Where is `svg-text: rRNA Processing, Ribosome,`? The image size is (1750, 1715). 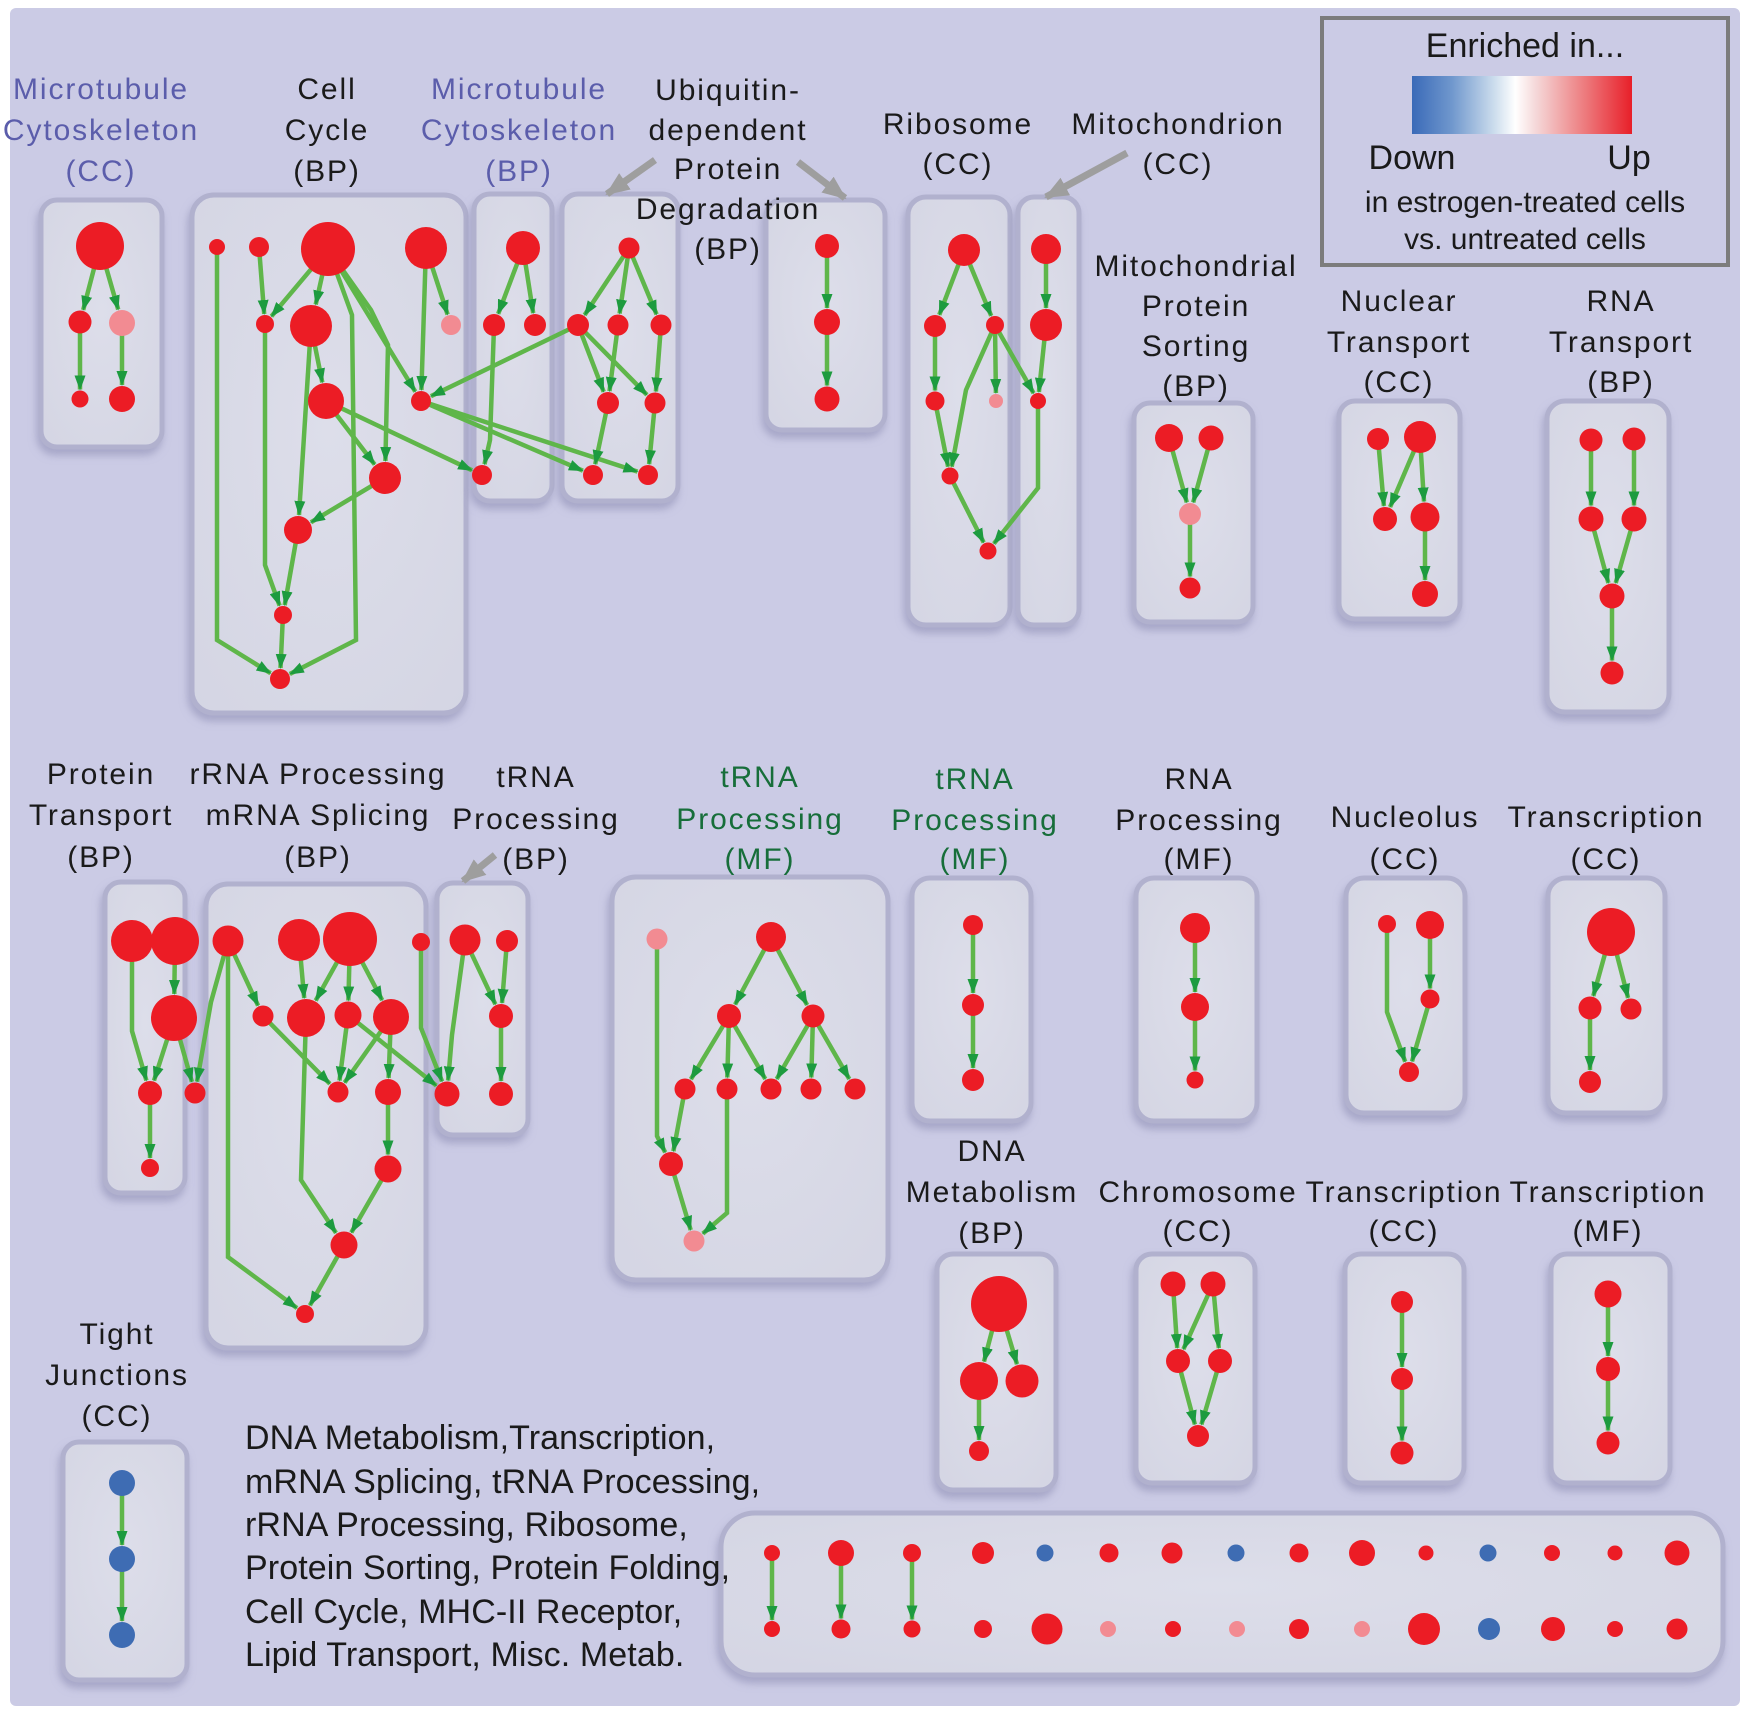 svg-text: rRNA Processing, Ribosome, is located at coordinates (466, 1525).